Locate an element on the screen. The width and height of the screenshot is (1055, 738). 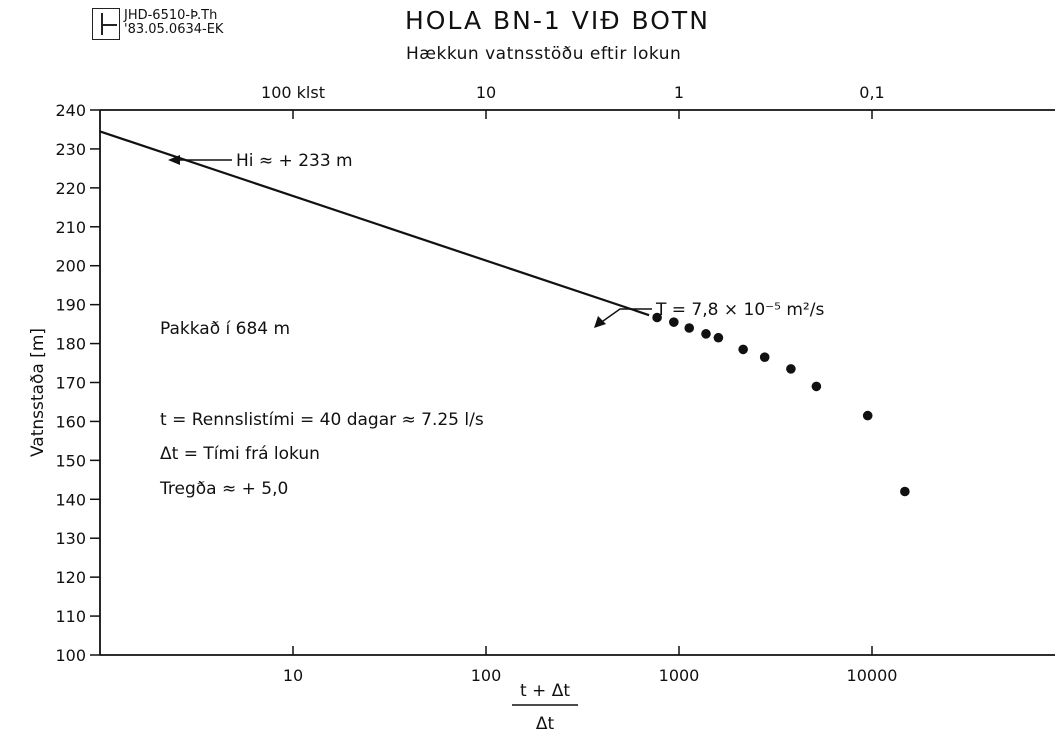
top-tick-label: 100 klst is located at coordinates (293, 92).